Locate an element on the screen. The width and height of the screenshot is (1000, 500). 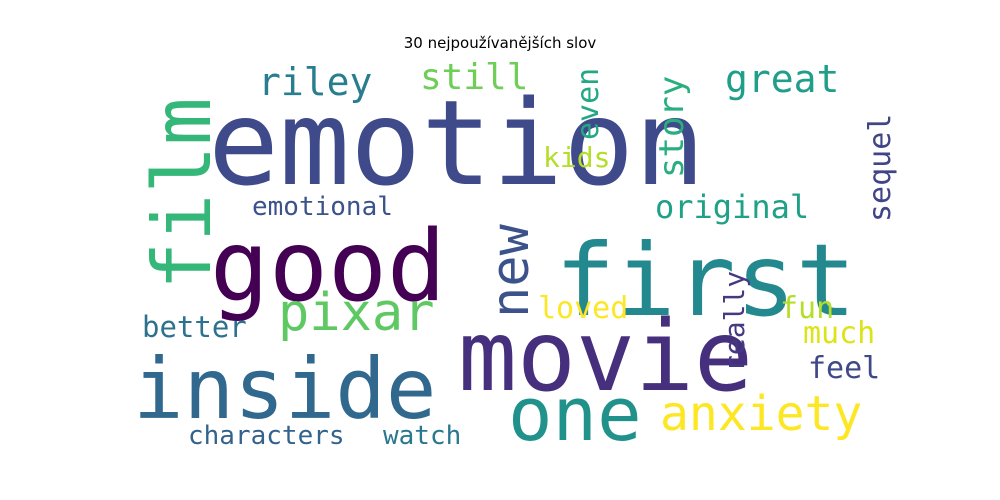
word-first: first is located at coordinates (705, 280).